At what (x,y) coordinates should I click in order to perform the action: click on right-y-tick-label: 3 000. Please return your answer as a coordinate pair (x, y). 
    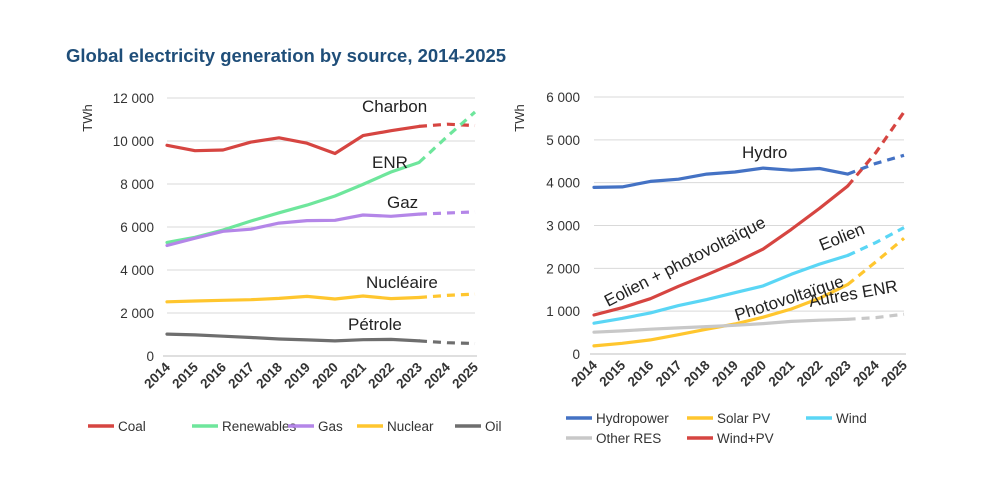
    Looking at the image, I should click on (563, 226).